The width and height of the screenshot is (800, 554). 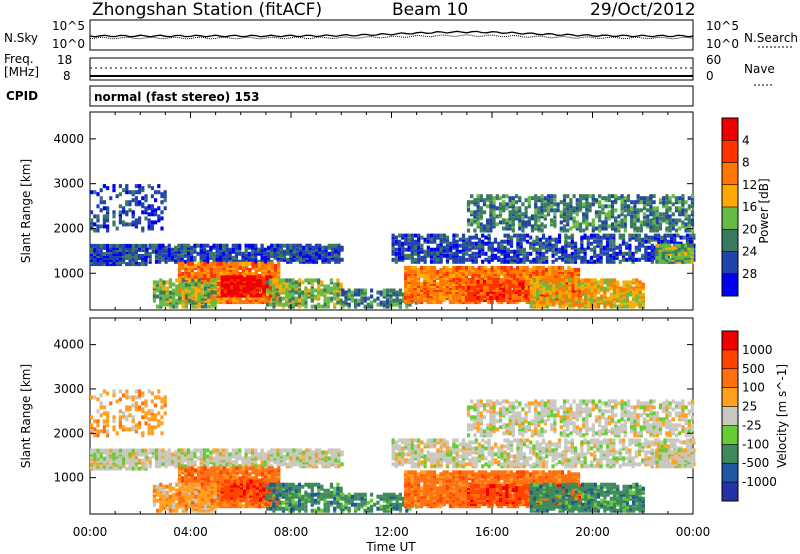 What do you see at coordinates (730, 129) in the screenshot?
I see `colorbar-swatch` at bounding box center [730, 129].